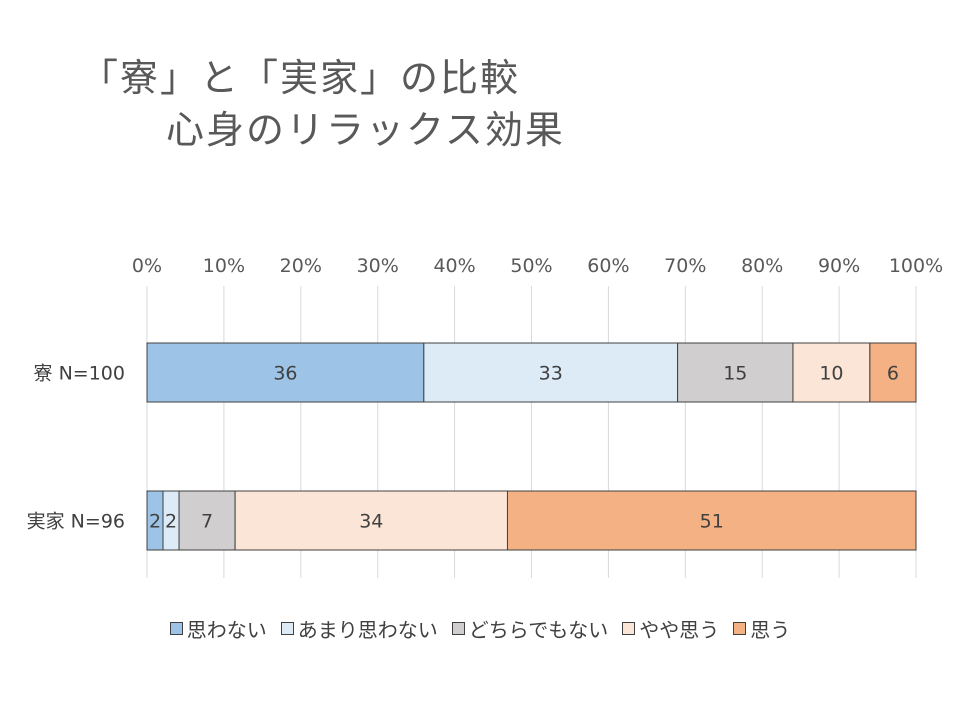  Describe the element at coordinates (367, 630) in the screenshot. I see `legend-label: あまり思わない` at that location.